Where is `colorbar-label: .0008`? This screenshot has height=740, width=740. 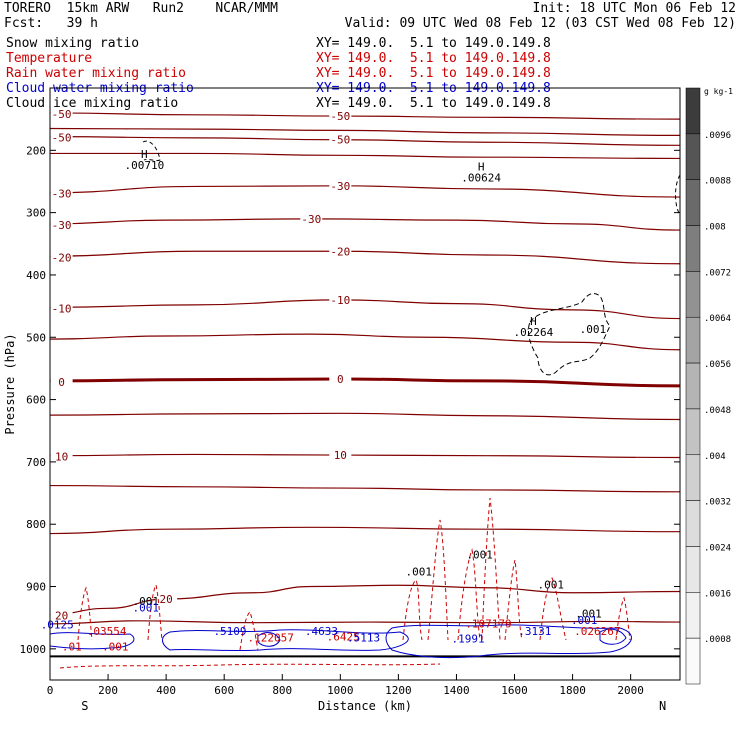 colorbar-label: .0008 is located at coordinates (717, 640).